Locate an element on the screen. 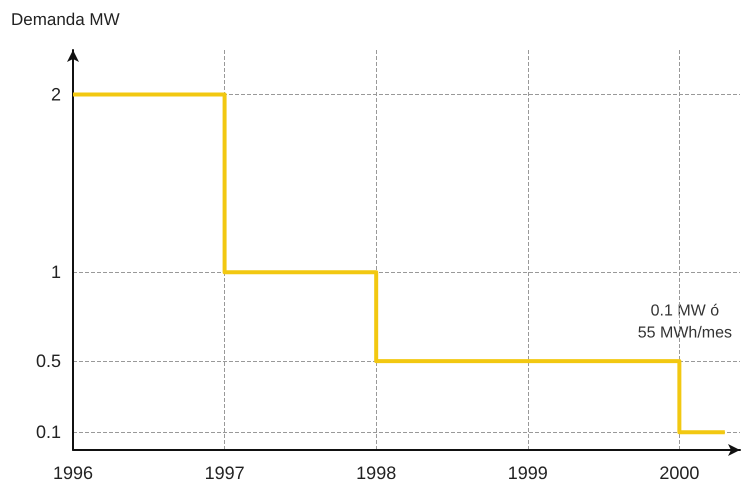  x-tick-label: 1996 is located at coordinates (73, 473).